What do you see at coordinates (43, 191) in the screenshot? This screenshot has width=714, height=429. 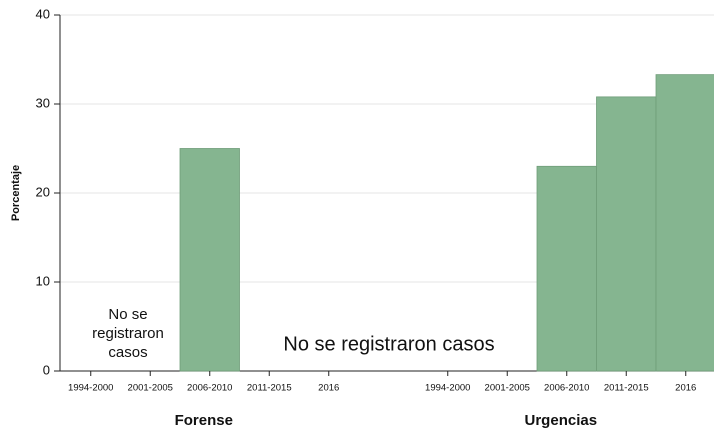 I see `y-tick-label: 20` at bounding box center [43, 191].